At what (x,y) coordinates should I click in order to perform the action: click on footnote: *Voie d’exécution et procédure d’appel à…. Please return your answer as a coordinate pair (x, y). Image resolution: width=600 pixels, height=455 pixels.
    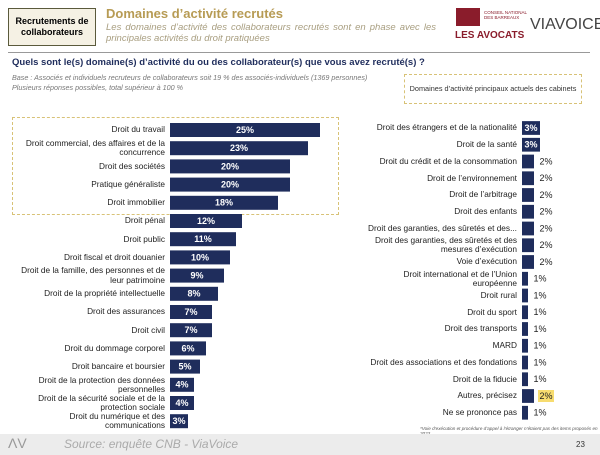
    Looking at the image, I should click on (509, 431).